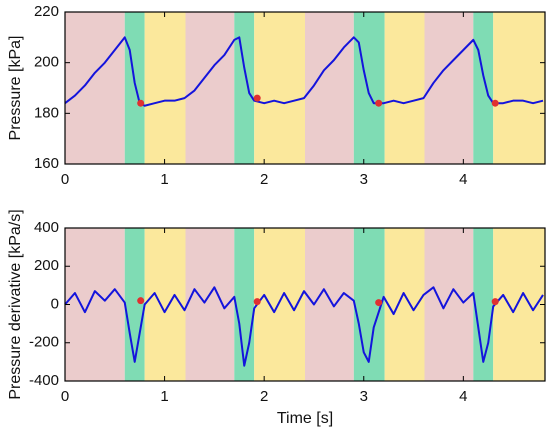 This screenshot has height=433, width=550. Describe the element at coordinates (55, 303) in the screenshot. I see `y-tick-label: 0` at that location.